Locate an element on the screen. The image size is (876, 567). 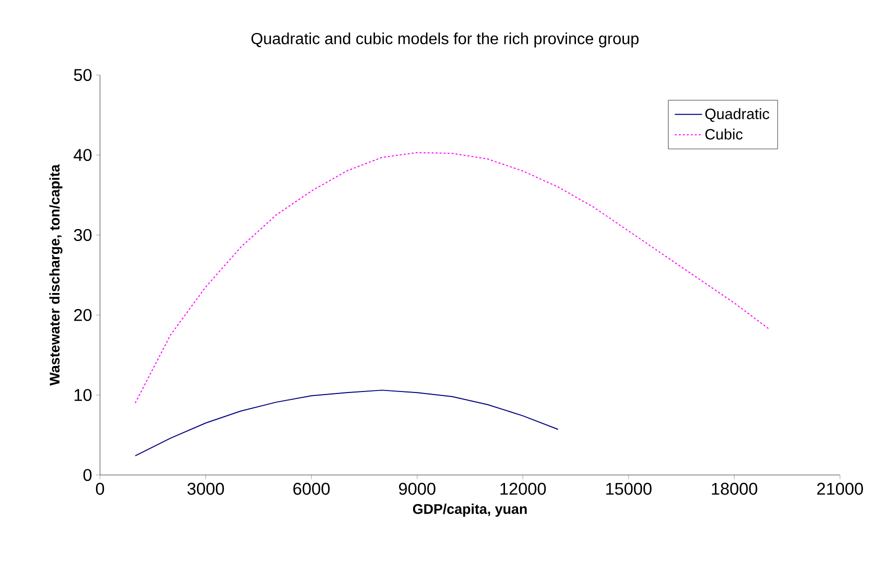
x-tick-label: 18000 is located at coordinates (735, 488).